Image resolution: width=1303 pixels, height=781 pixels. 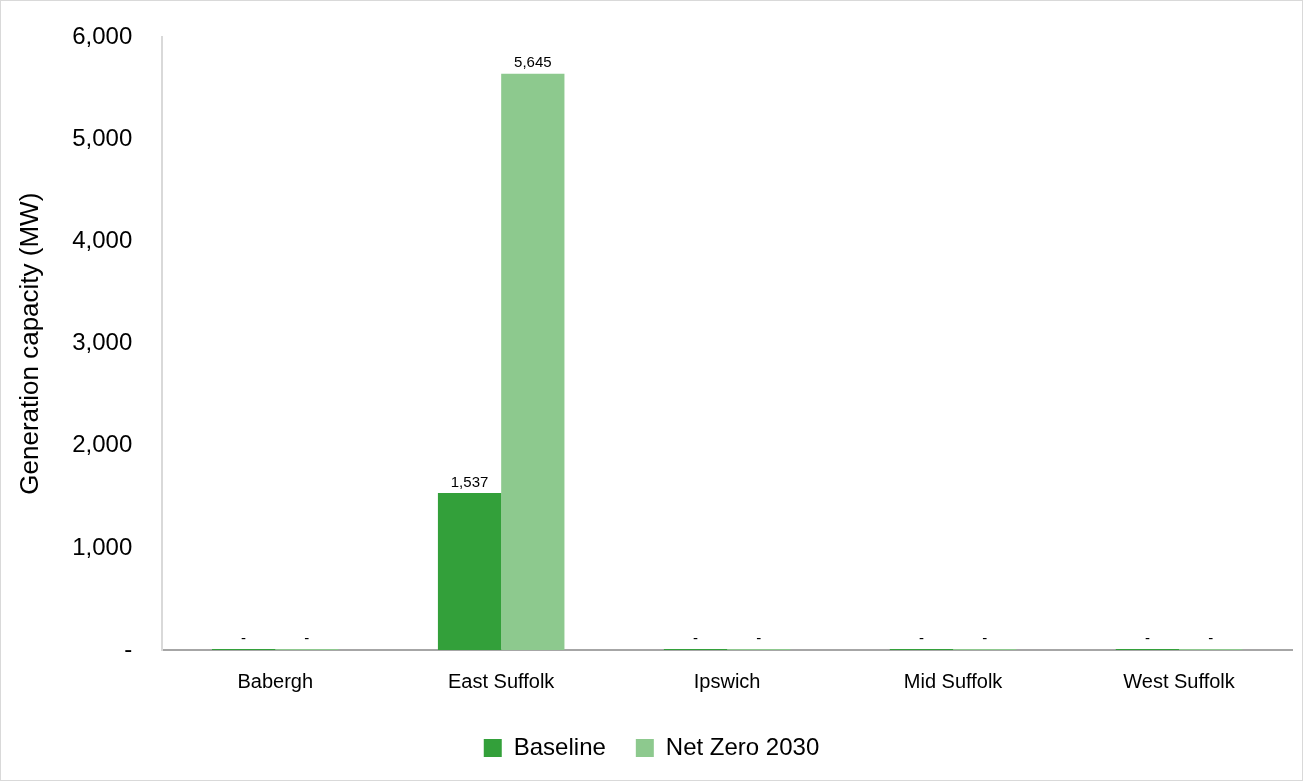 What do you see at coordinates (102, 342) in the screenshot?
I see `y-tick-label: 3,000` at bounding box center [102, 342].